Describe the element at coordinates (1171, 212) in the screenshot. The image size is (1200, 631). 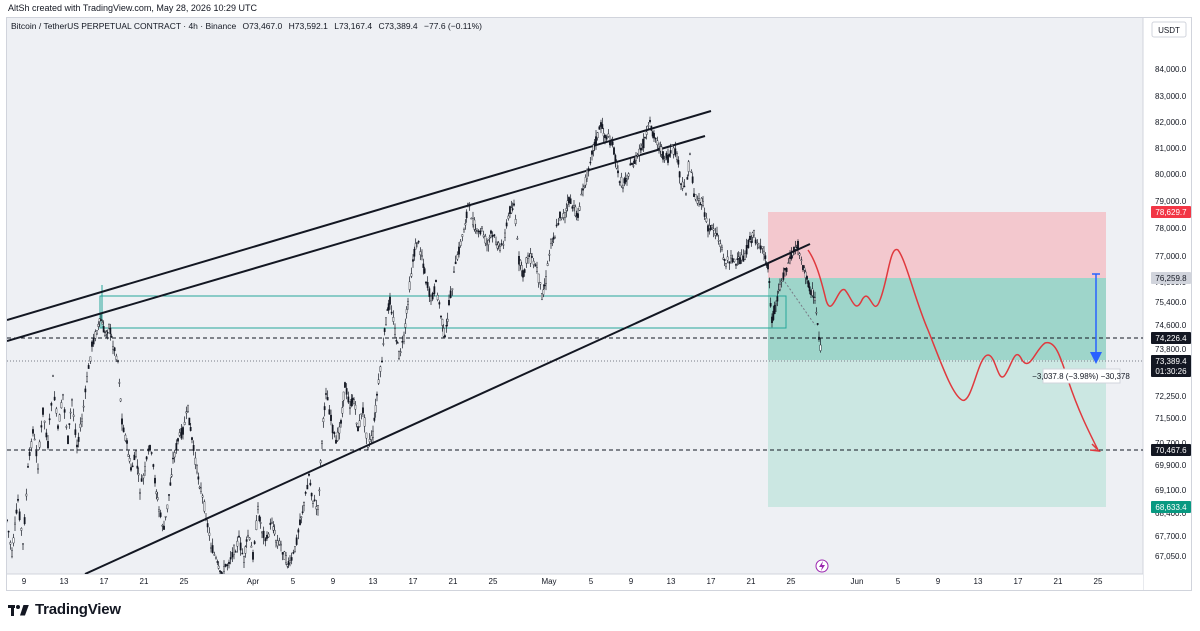
I see `price-label: 78,629.7` at that location.